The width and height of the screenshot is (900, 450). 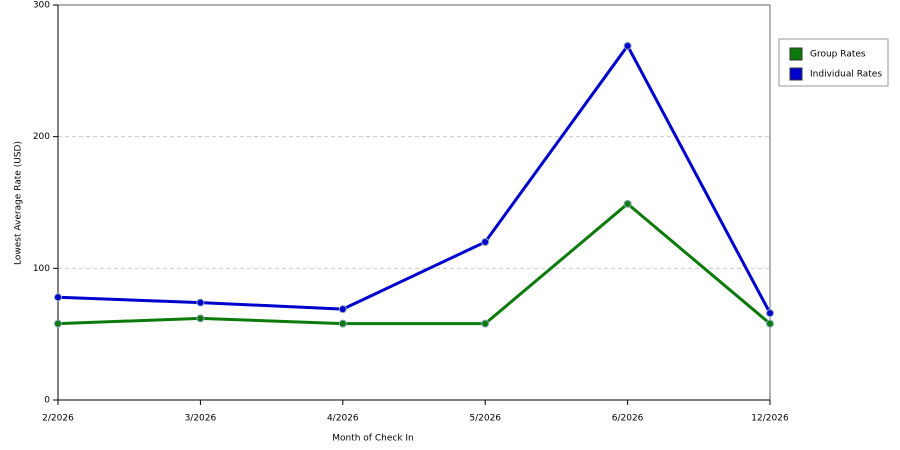 What do you see at coordinates (19, 203) in the screenshot?
I see `y-axis-label: Lowest Average Rate (USD)` at bounding box center [19, 203].